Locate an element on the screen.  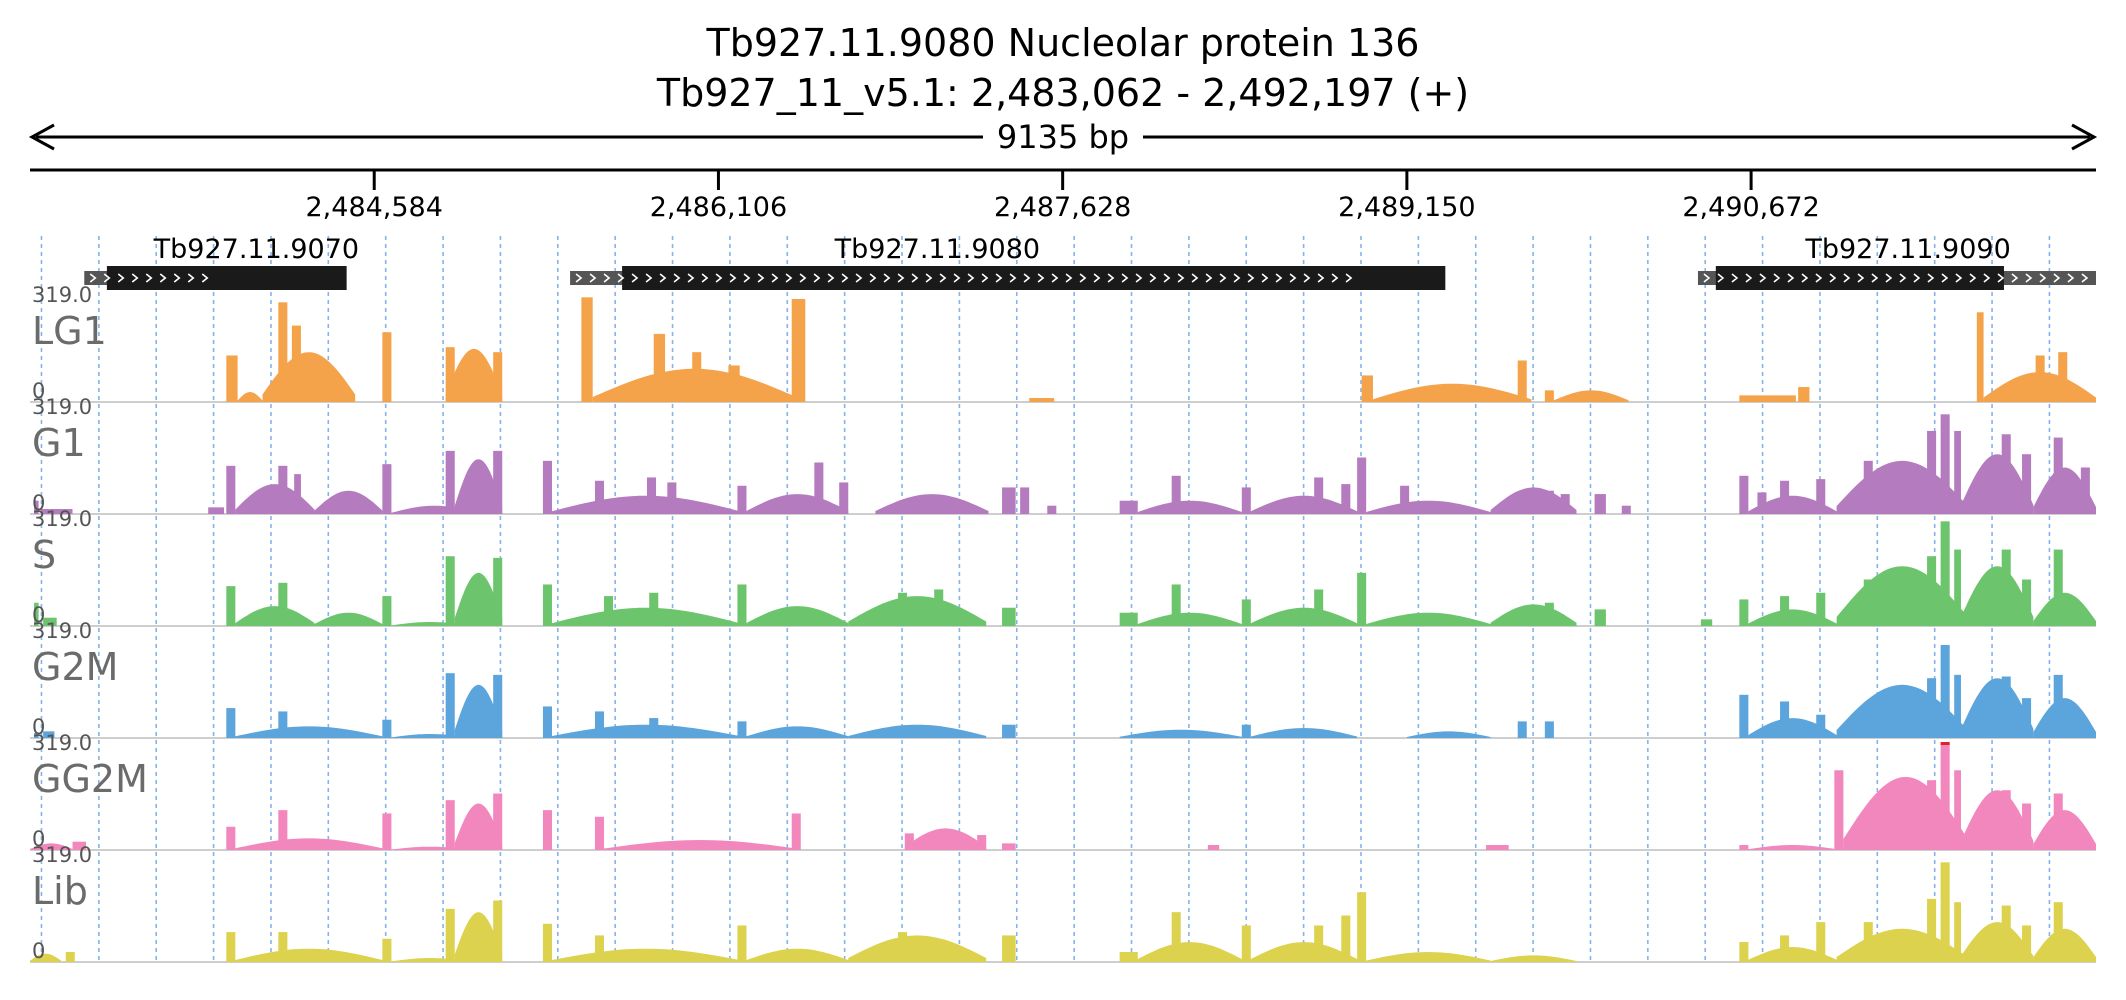
track-label: Lib is located at coordinates (60, 891).